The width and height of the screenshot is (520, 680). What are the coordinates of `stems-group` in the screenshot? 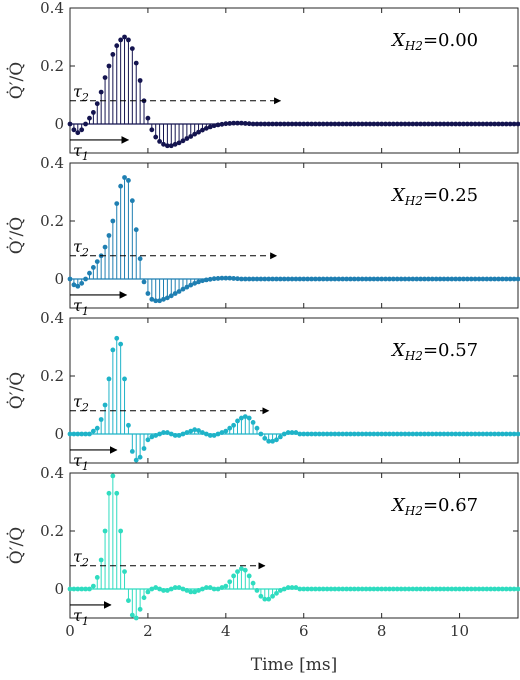 It's located at (293, 91).